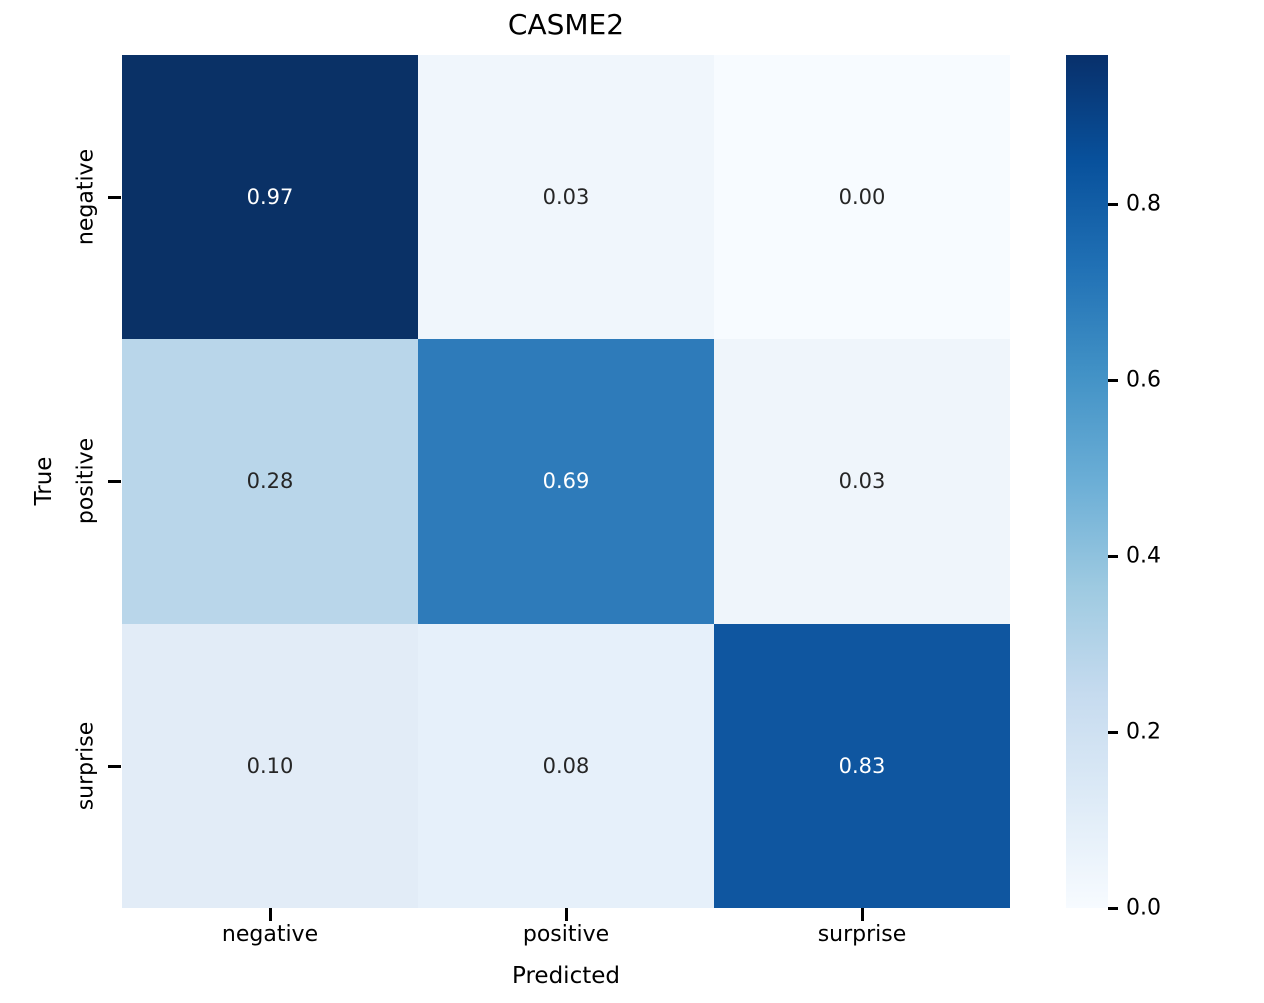 Image resolution: width=1264 pixels, height=1003 pixels. What do you see at coordinates (566, 976) in the screenshot?
I see `x-axis-label: Predicted` at bounding box center [566, 976].